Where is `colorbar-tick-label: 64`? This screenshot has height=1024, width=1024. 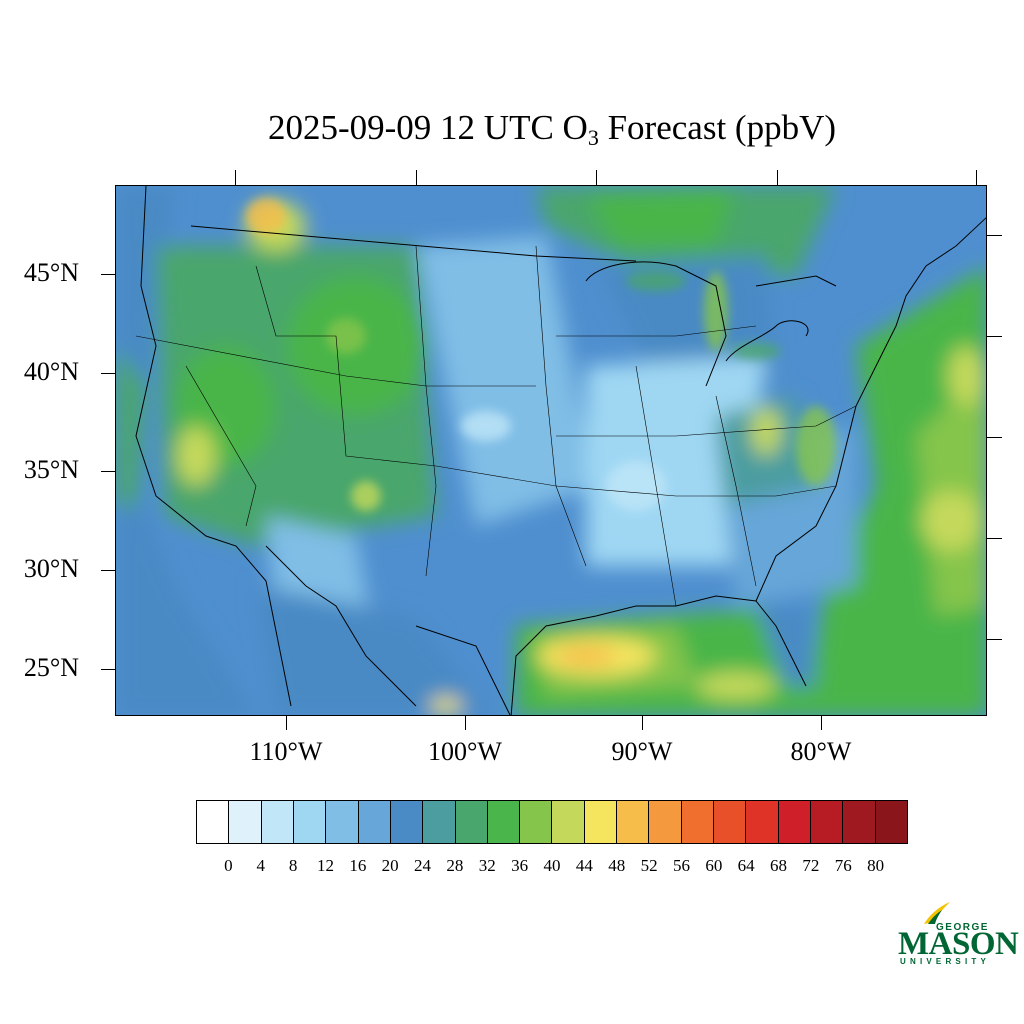
colorbar-tick-label: 64 is located at coordinates (746, 865).